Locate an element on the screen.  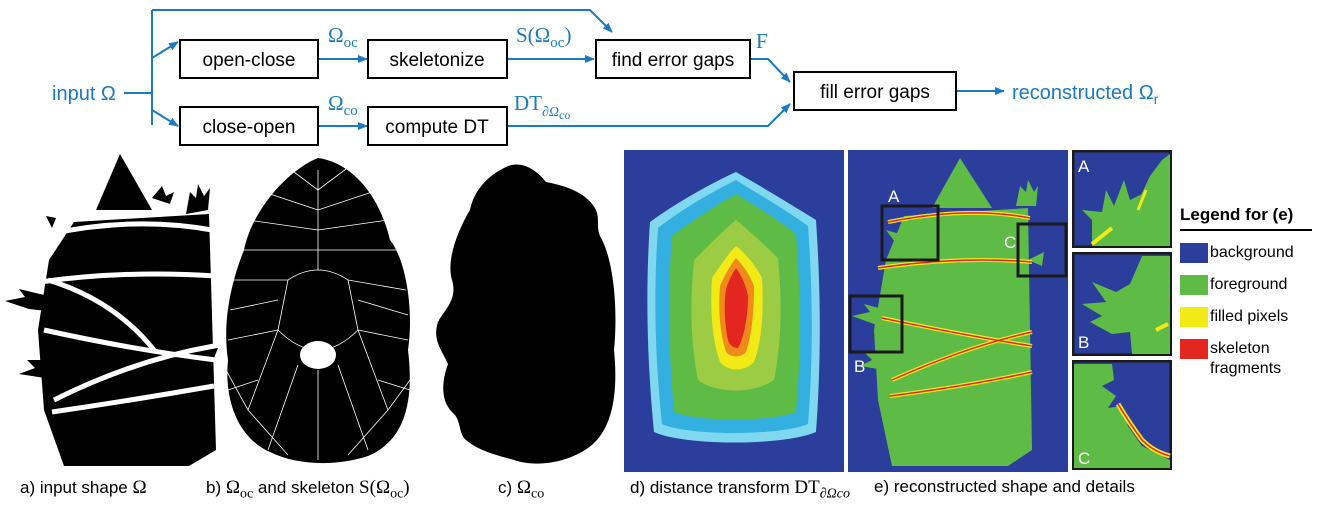
box-find-error-gaps is located at coordinates (673, 59).